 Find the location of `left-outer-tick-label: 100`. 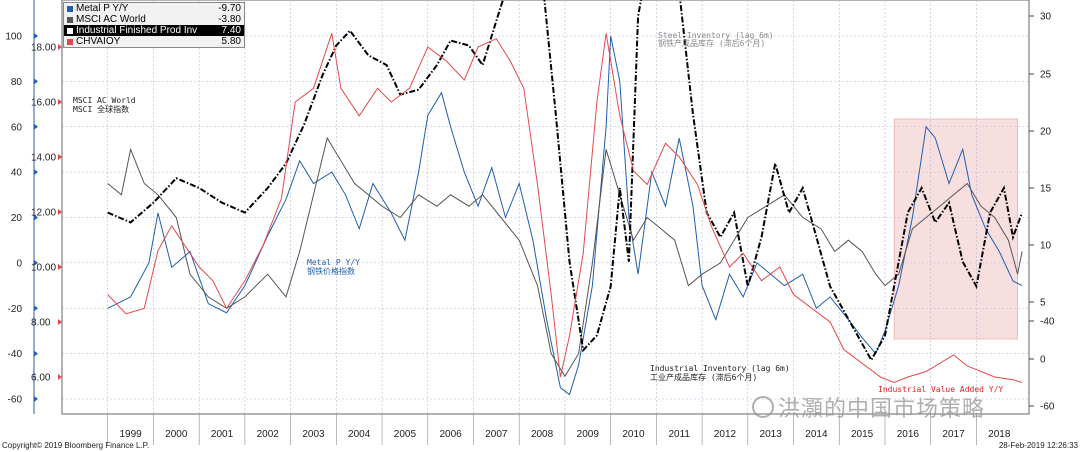

left-outer-tick-label: 100 is located at coordinates (13, 37).